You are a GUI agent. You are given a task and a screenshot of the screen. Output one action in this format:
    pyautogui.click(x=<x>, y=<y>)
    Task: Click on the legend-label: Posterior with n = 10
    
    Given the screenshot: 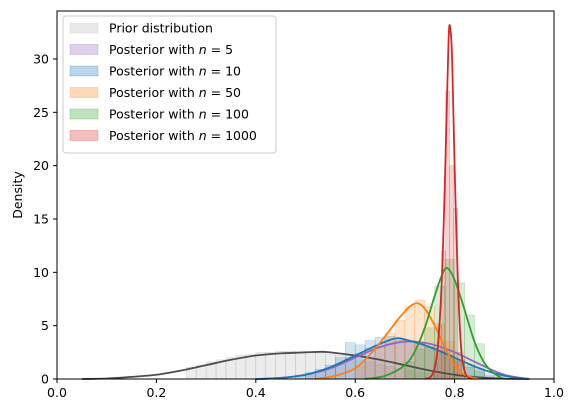 What is the action you would take?
    pyautogui.click(x=175, y=71)
    